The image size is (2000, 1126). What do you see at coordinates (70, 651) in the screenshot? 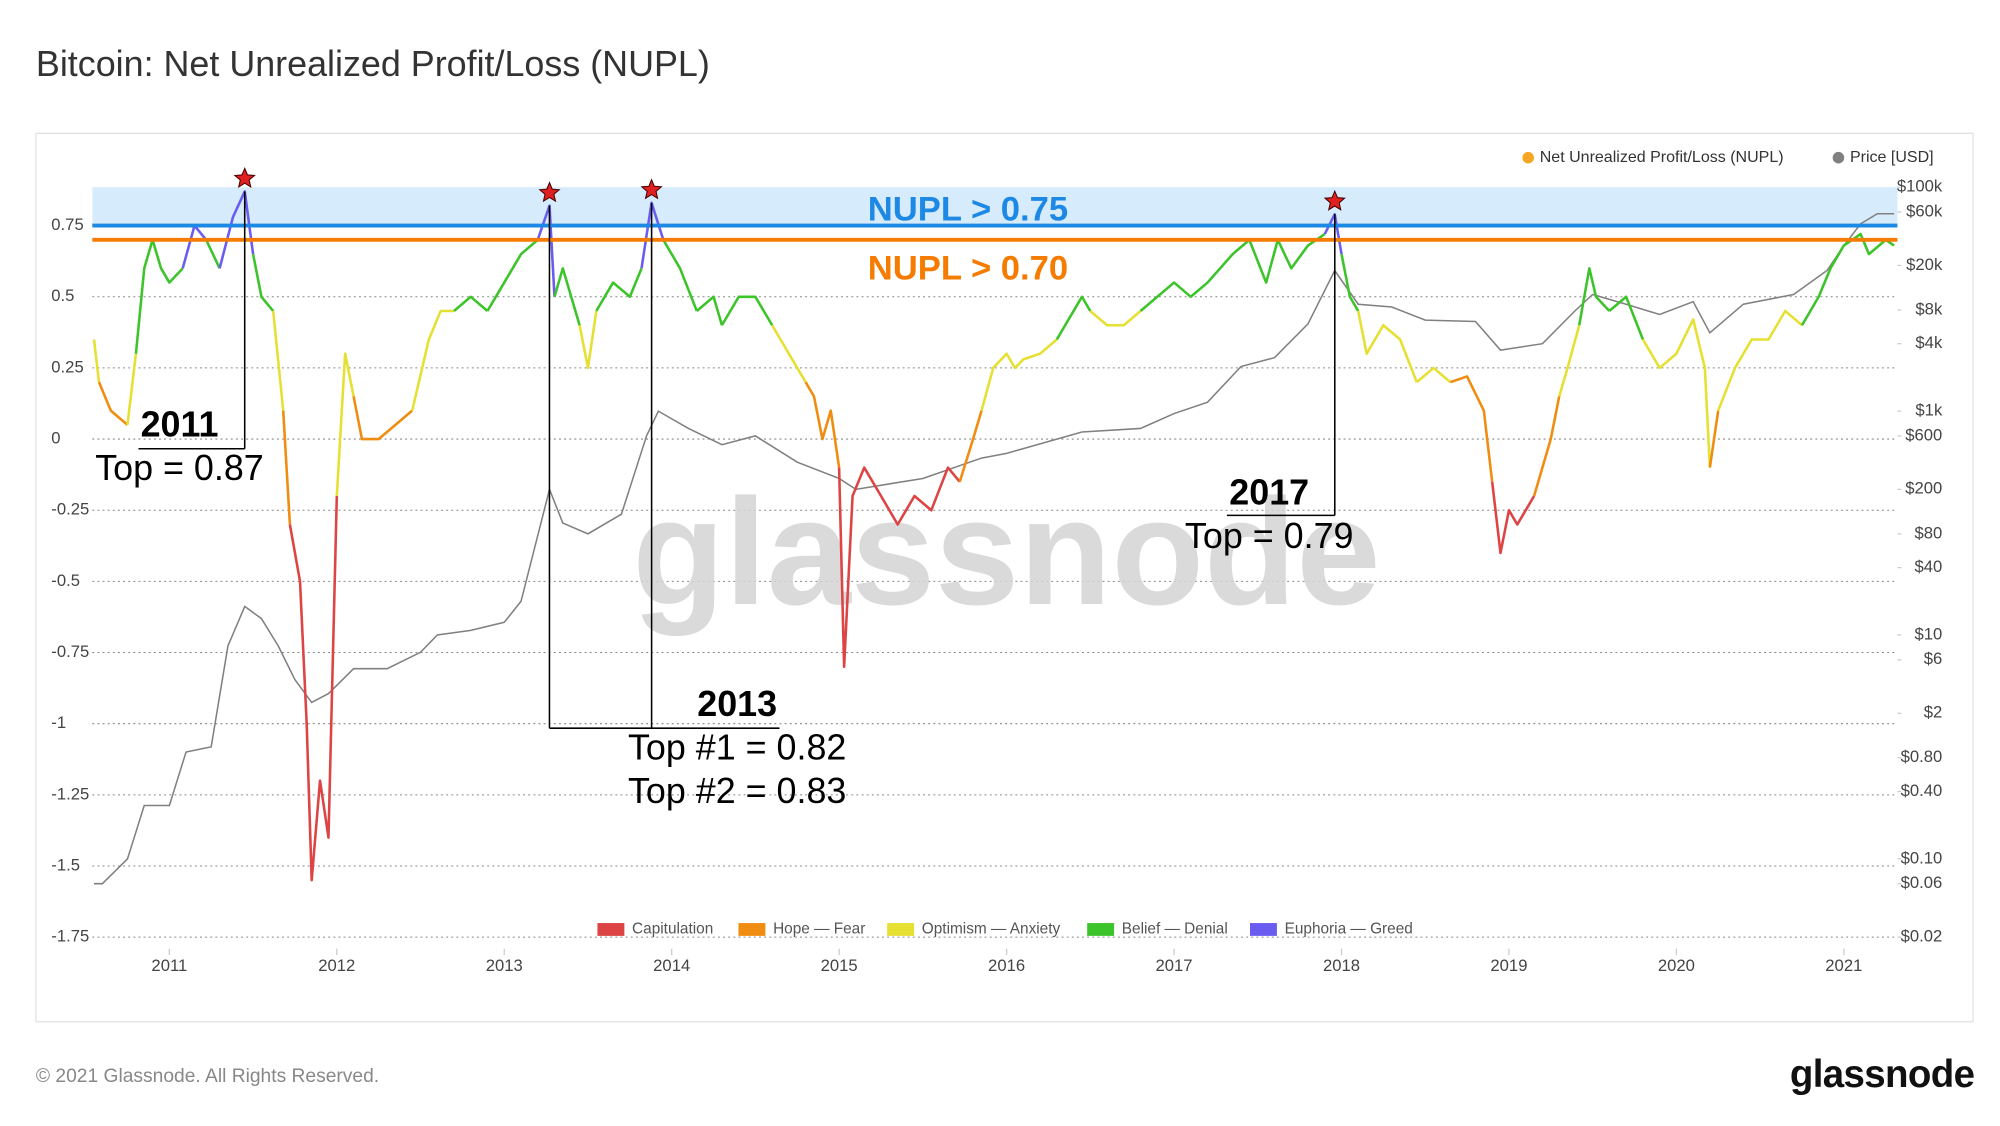
I see `y-tick-label: -0.75` at bounding box center [70, 651].